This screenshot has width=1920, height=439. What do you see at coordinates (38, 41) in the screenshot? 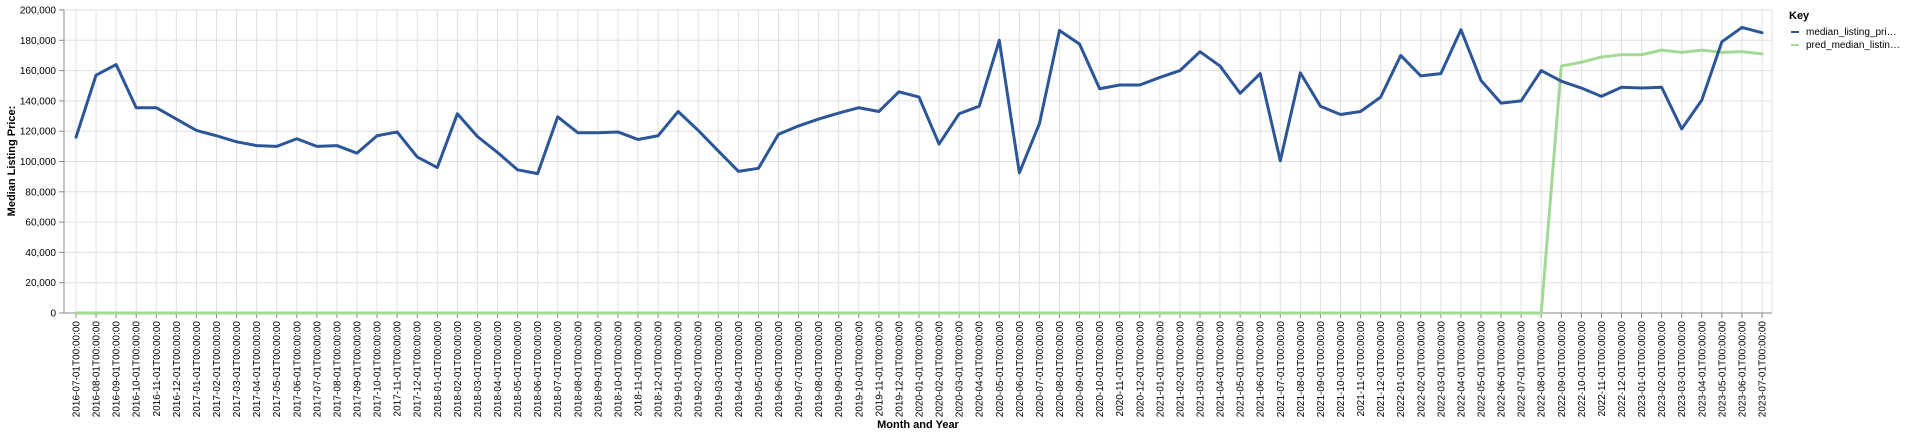
I see `y-tick-label: 180,000` at bounding box center [38, 41].